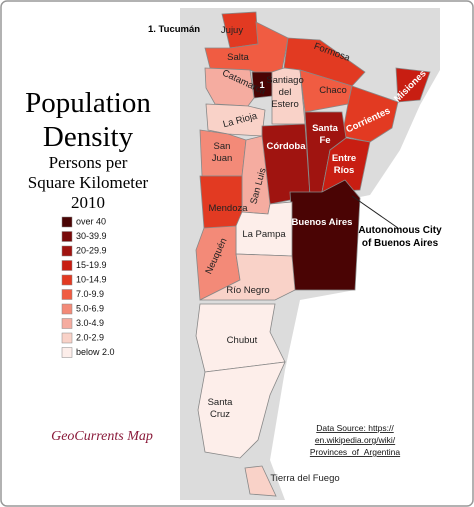  I want to click on province-label: 1, so click(262, 85).